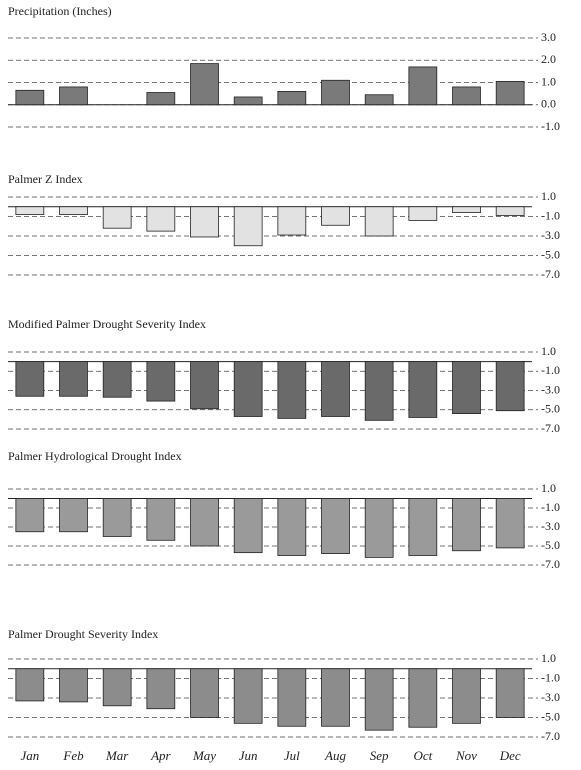 Image resolution: width=581 pixels, height=770 pixels. I want to click on x-tick-label: Apr, so click(160, 755).